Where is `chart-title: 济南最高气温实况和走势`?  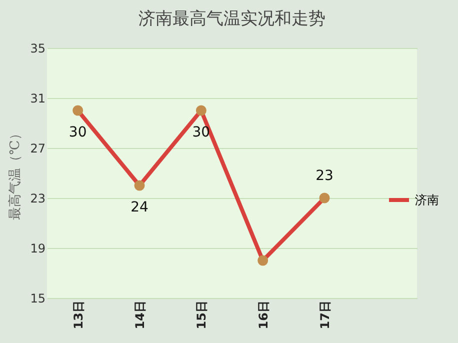
chart-title: 济南最高气温实况和走势 is located at coordinates (232, 19).